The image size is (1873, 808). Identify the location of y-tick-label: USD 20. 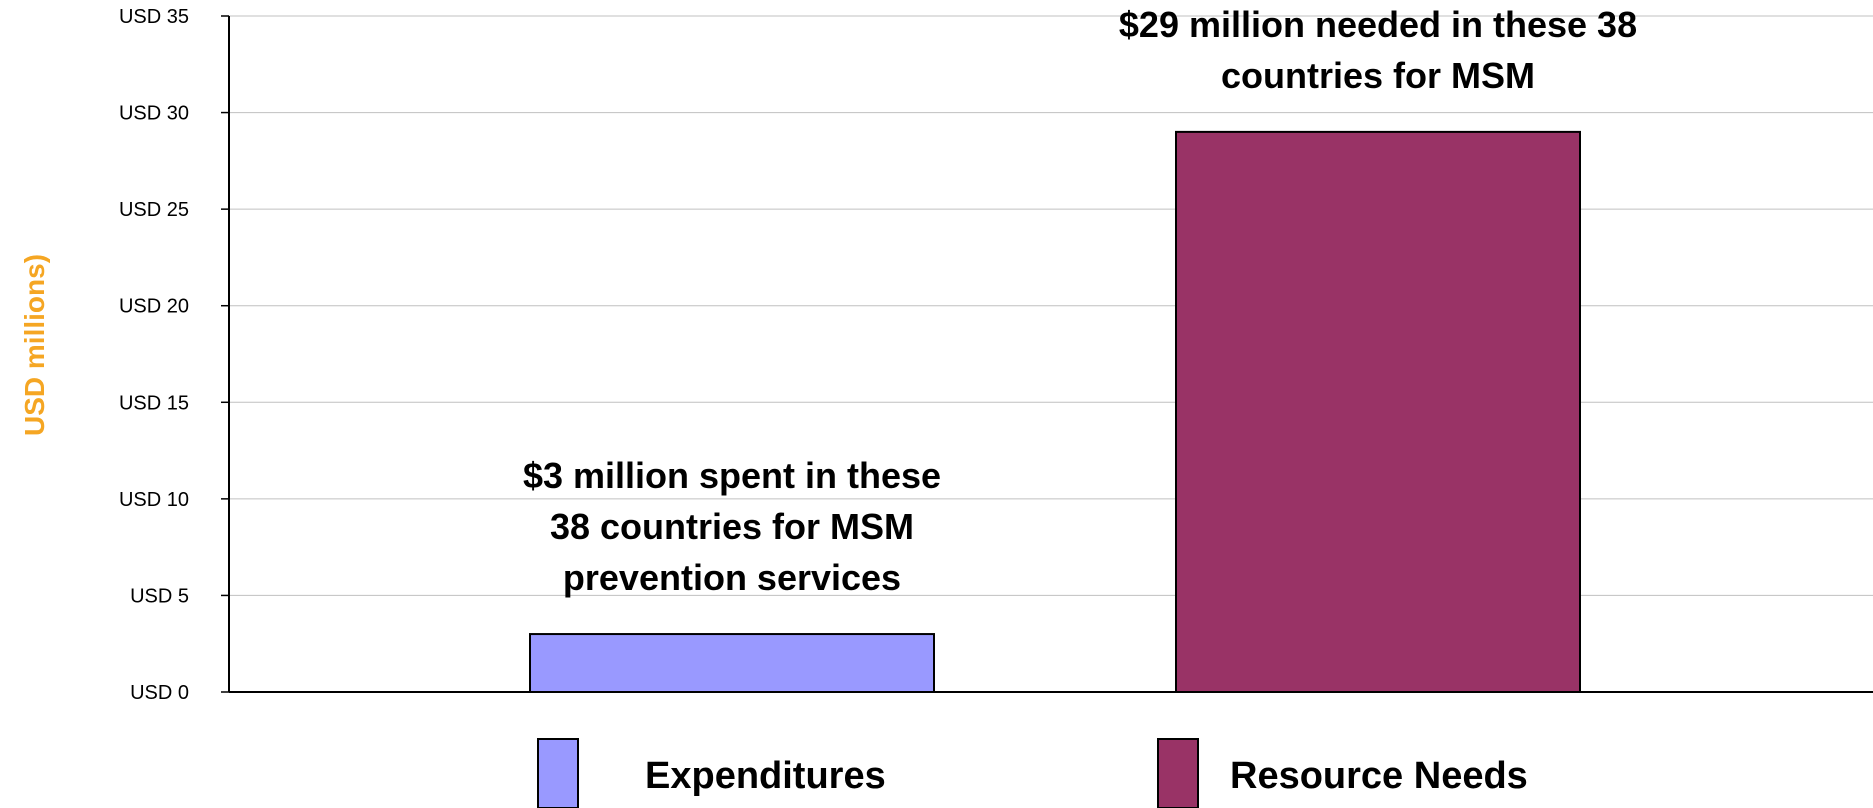
(154, 307).